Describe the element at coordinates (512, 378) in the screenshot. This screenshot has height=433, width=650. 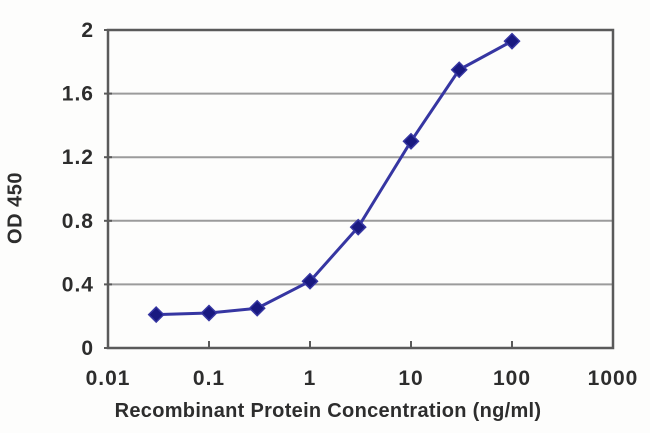
I see `x-tick-label: 100` at that location.